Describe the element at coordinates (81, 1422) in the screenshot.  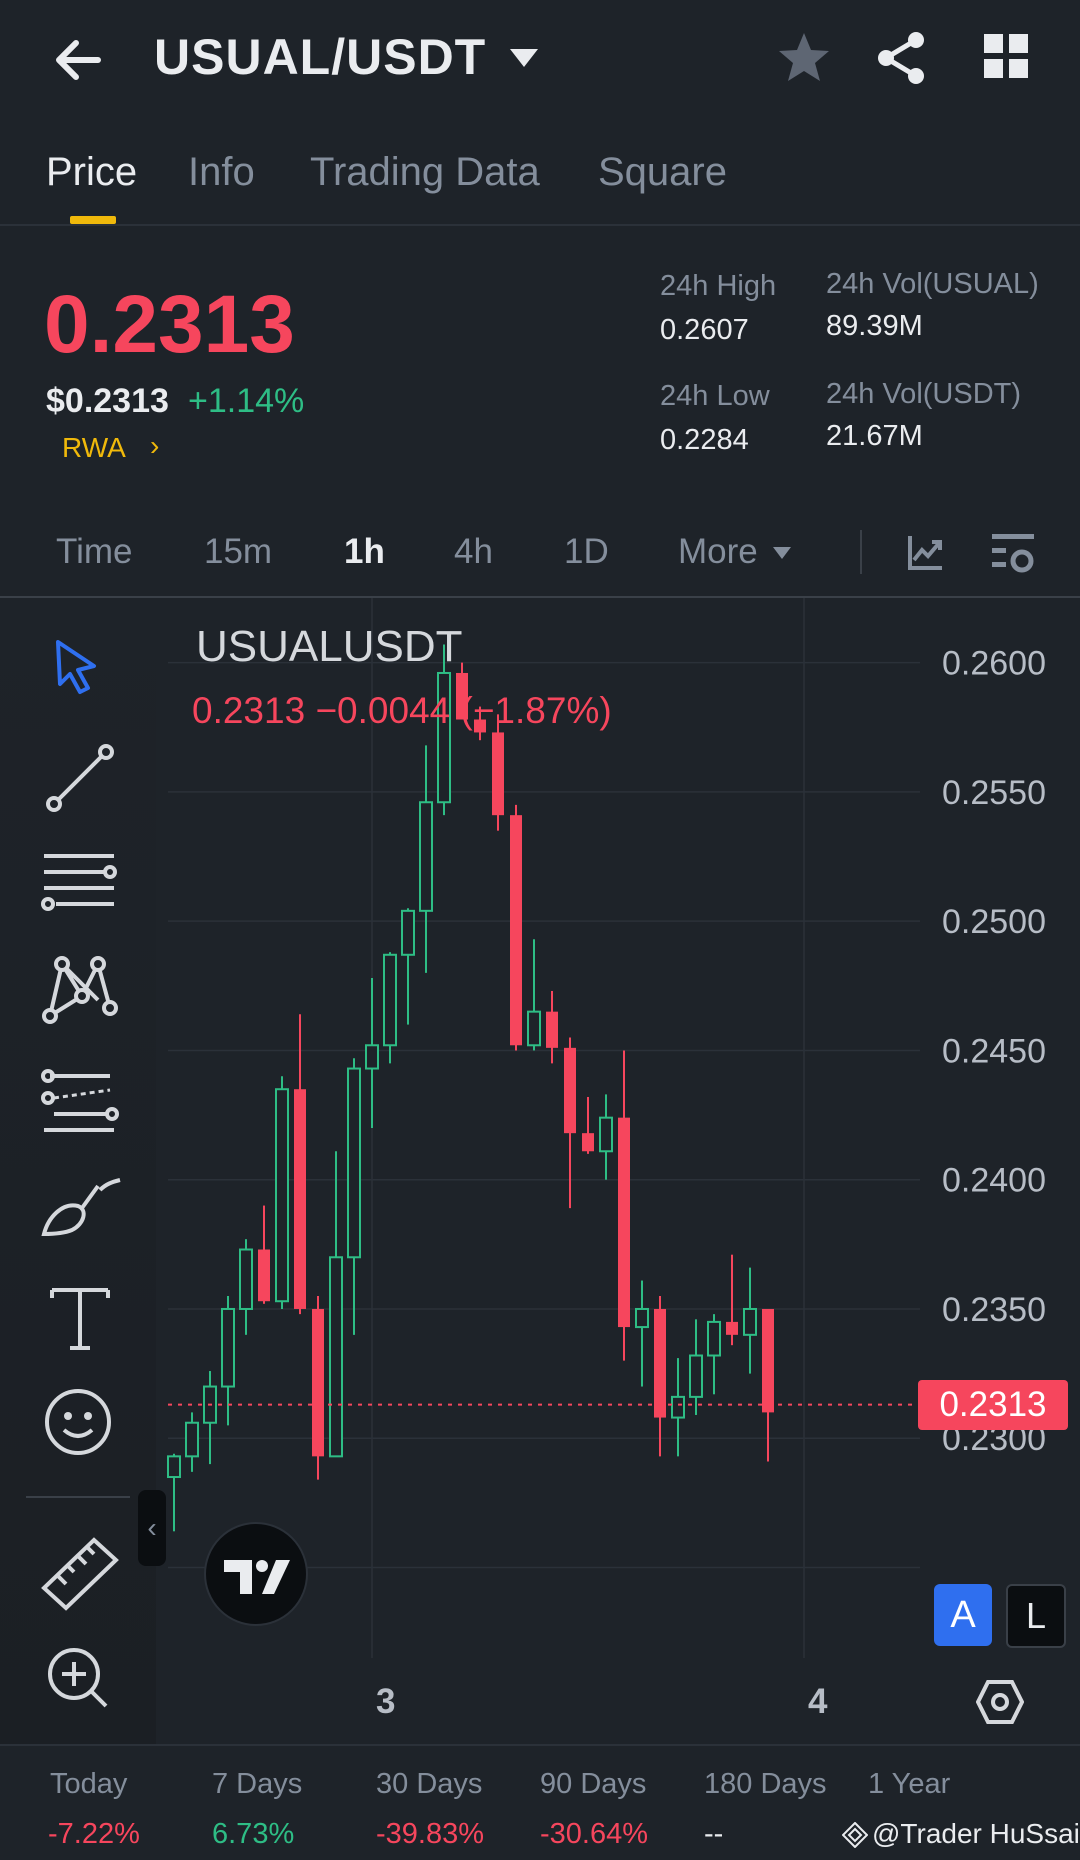
I see `emoji-icon` at that location.